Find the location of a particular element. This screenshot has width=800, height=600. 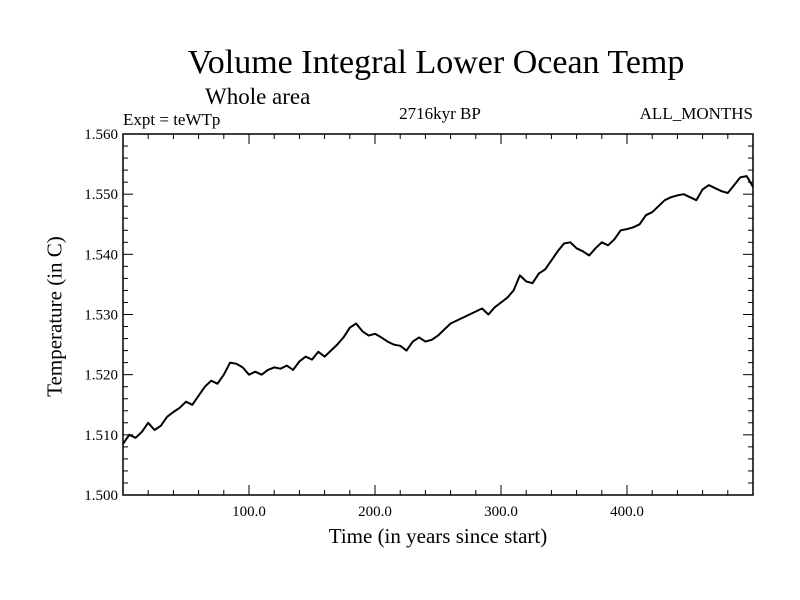

months-label: ALL_MONTHS is located at coordinates (696, 113).